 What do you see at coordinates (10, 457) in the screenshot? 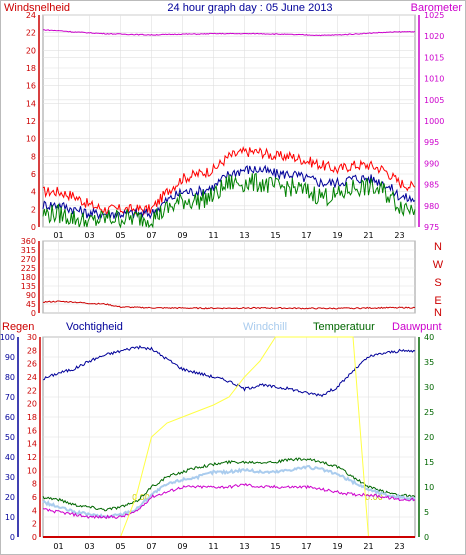
I see `humidity-tick-label: 40` at bounding box center [10, 457].